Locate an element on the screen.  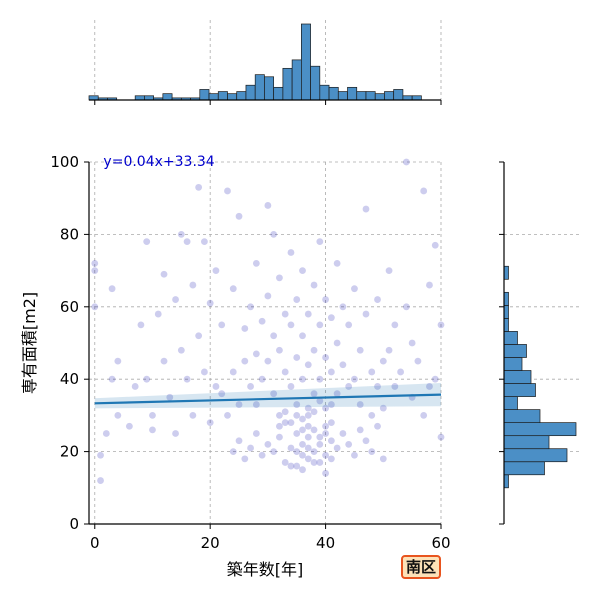
y-axis-title: 専有面積[m2] is located at coordinates (29, 343).